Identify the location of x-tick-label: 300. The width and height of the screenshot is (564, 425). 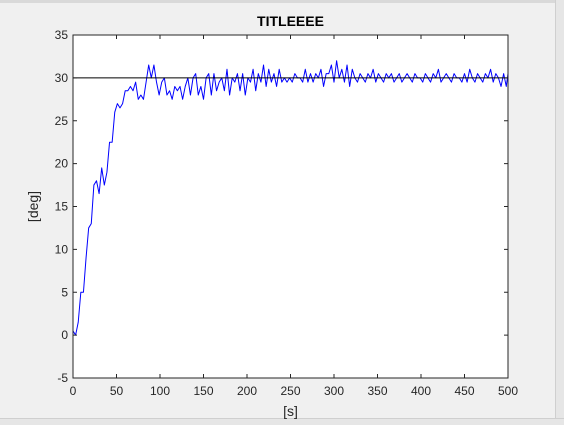
(334, 391).